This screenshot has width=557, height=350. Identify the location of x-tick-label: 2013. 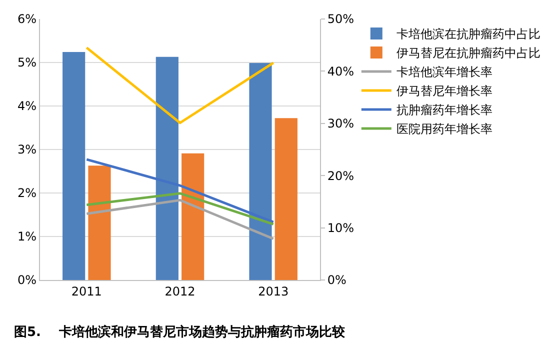
(273, 291).